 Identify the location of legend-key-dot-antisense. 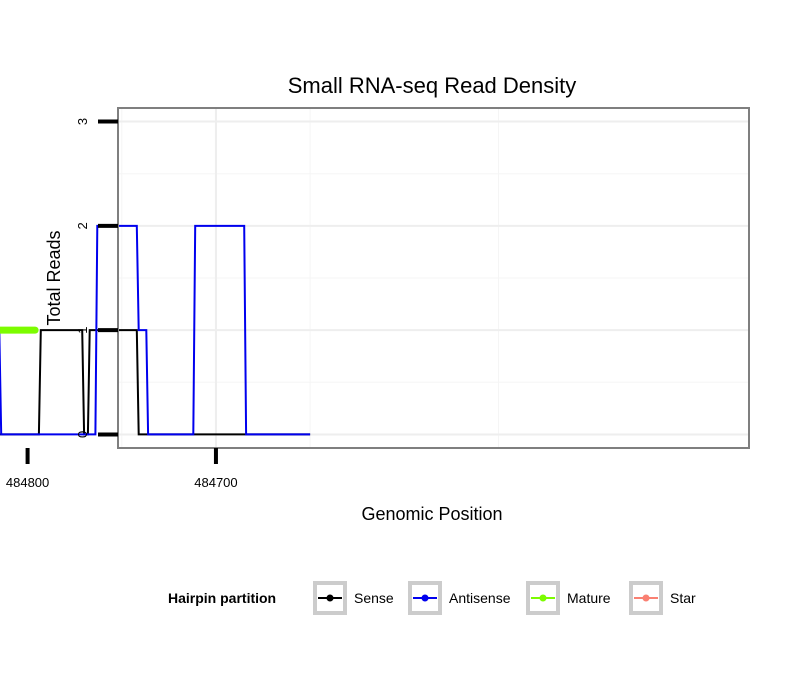
(425, 598).